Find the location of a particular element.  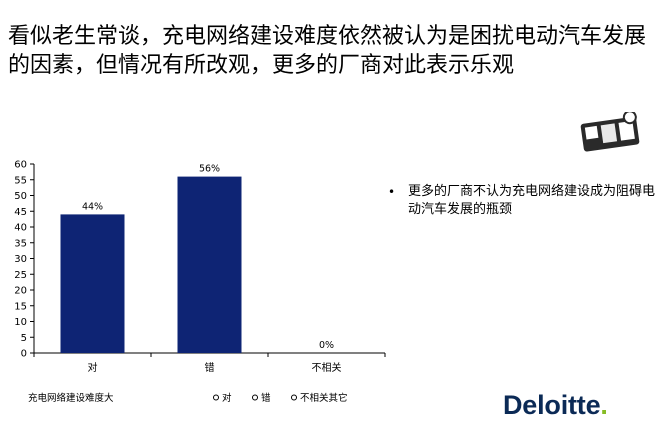

category-label: 不相关 is located at coordinates (327, 367).